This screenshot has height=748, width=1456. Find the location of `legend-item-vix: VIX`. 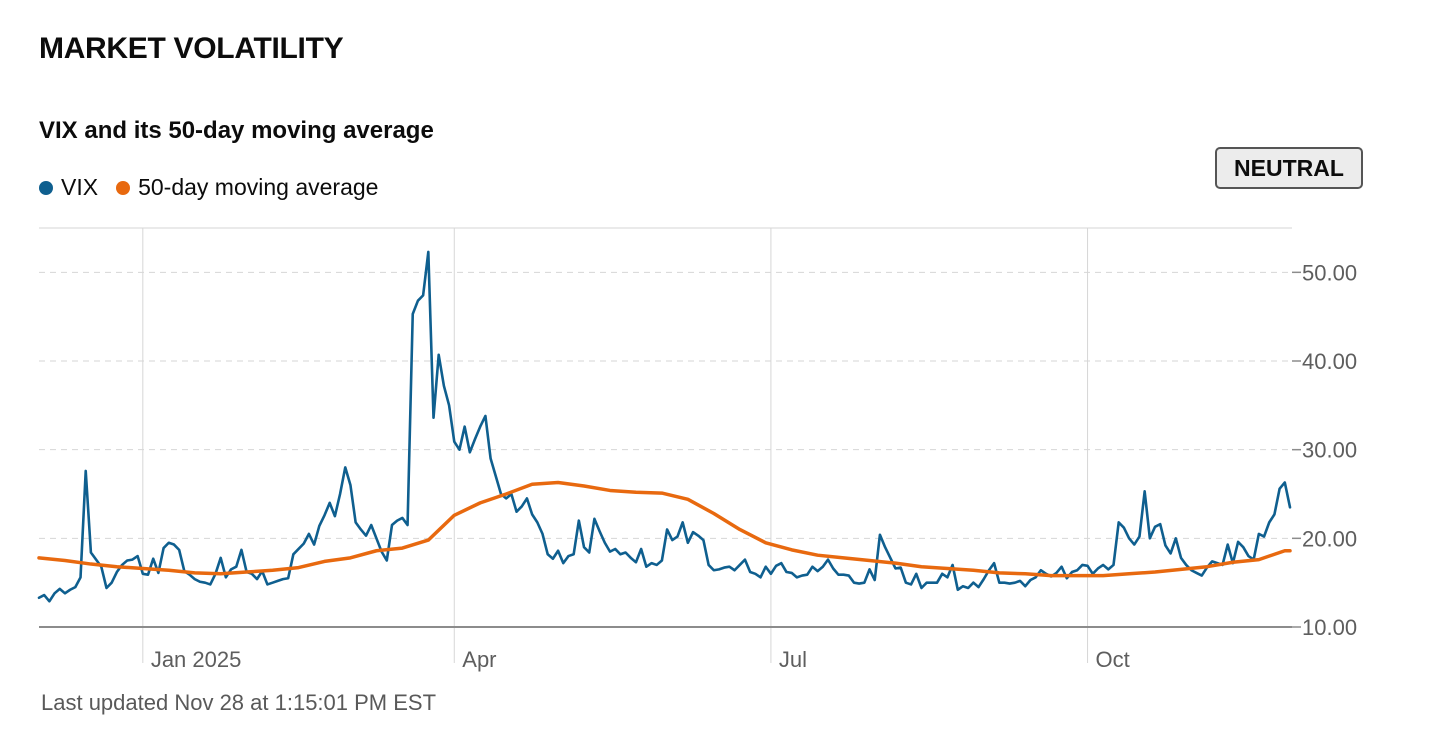

legend-item-vix: VIX is located at coordinates (68, 187).